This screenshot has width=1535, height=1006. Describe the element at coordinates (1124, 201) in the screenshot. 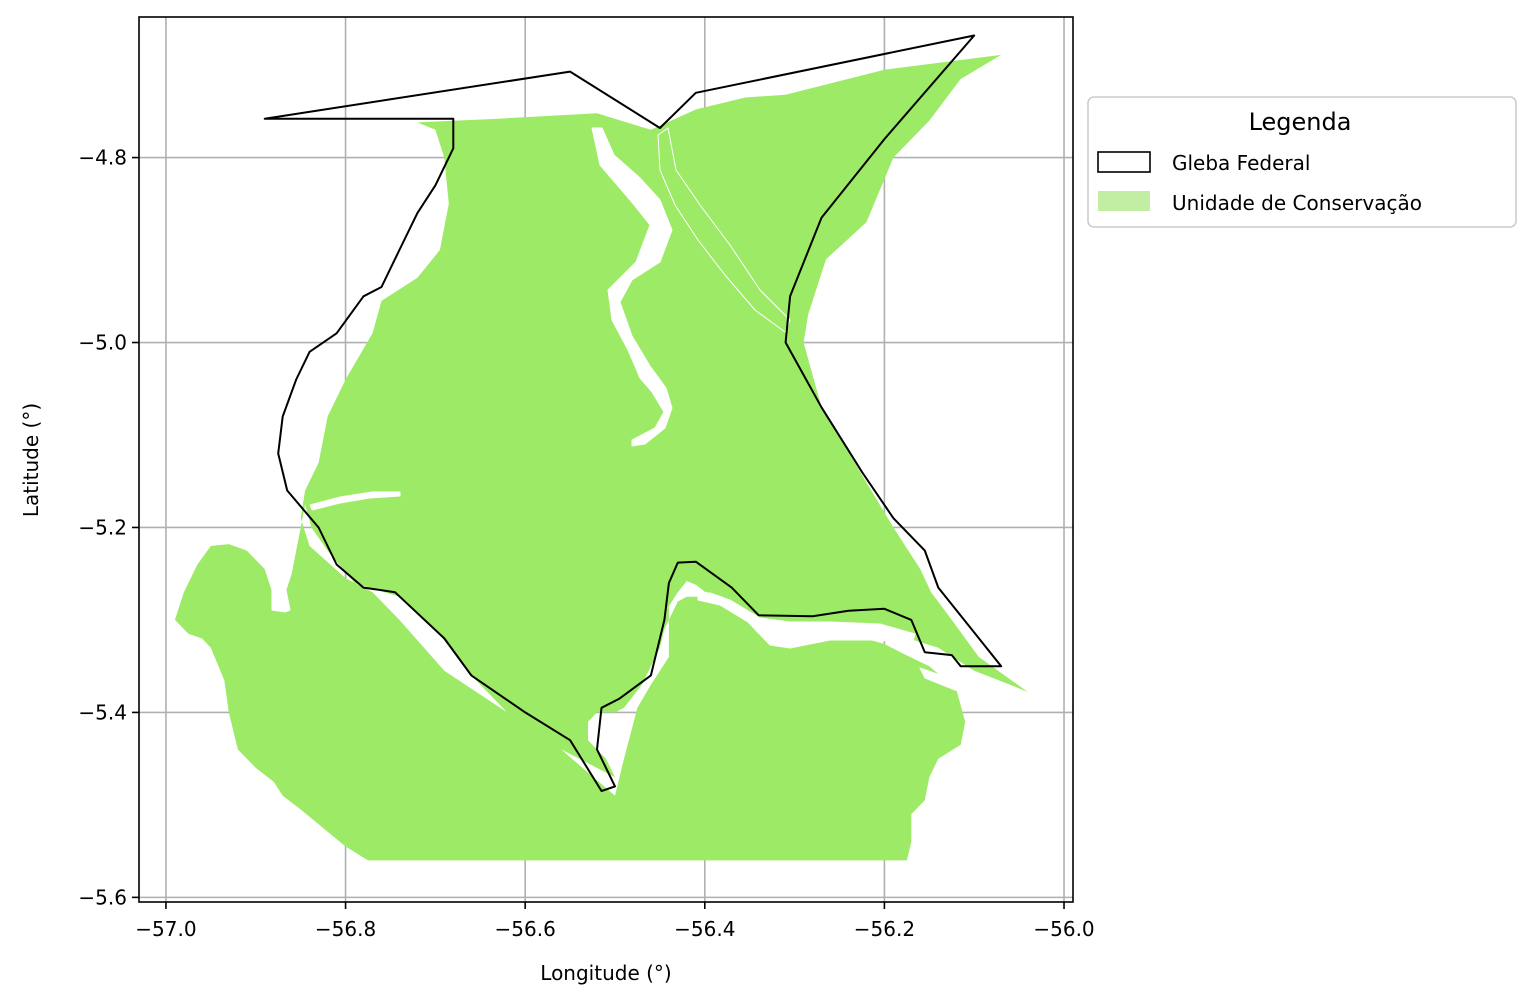

I see `legend-swatch-unidade-de-conservacao` at that location.